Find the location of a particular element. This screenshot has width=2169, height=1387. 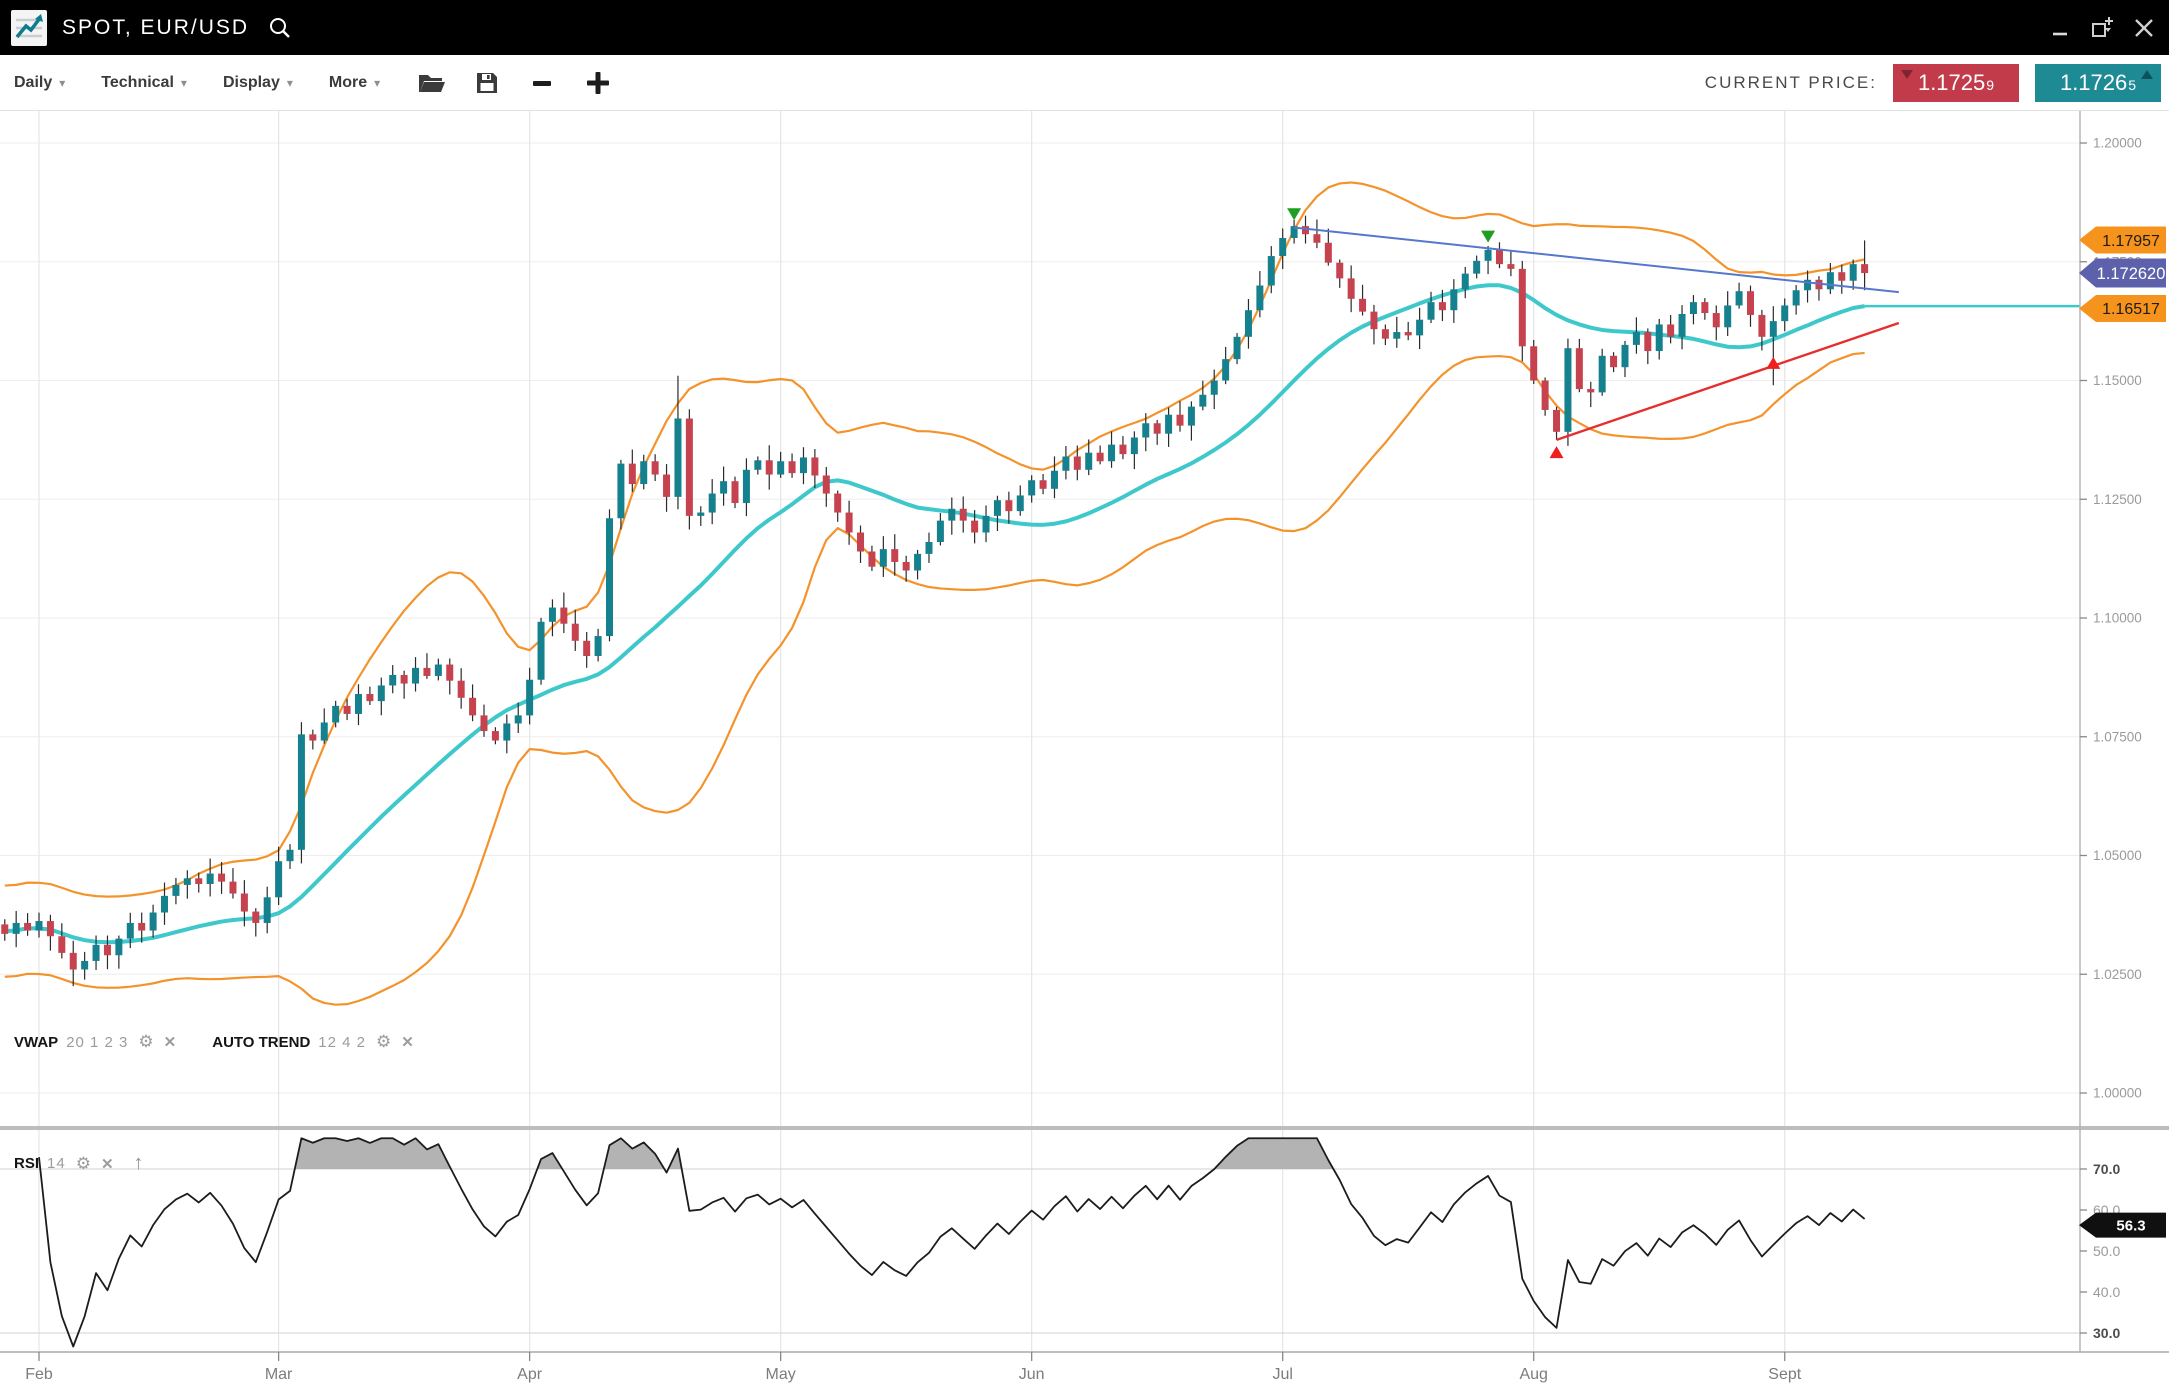

red-trend-line is located at coordinates (1728, 381).